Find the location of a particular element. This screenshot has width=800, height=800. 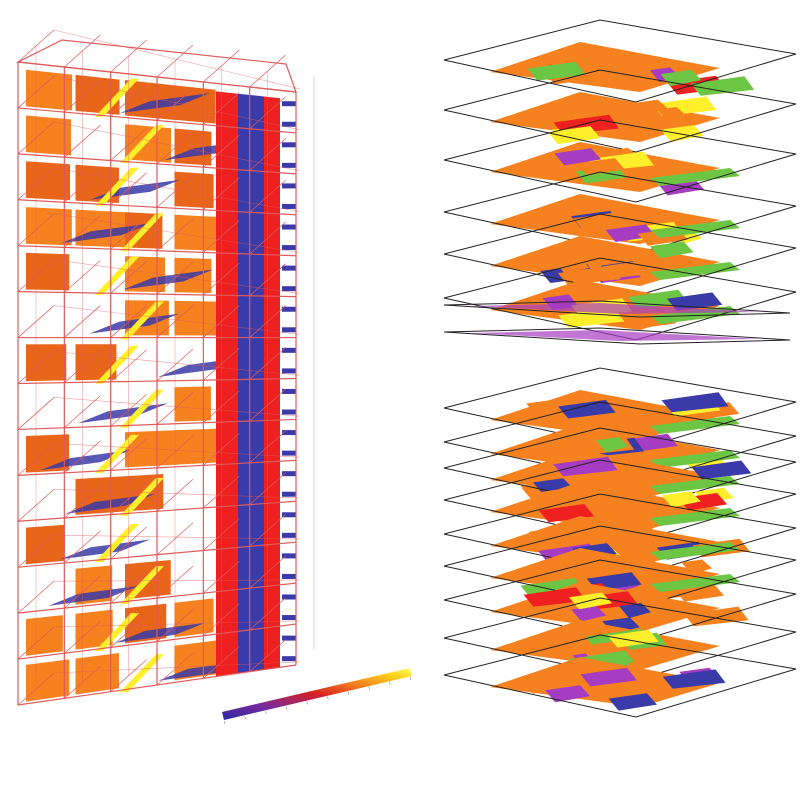

roof-outline is located at coordinates (156, 66).